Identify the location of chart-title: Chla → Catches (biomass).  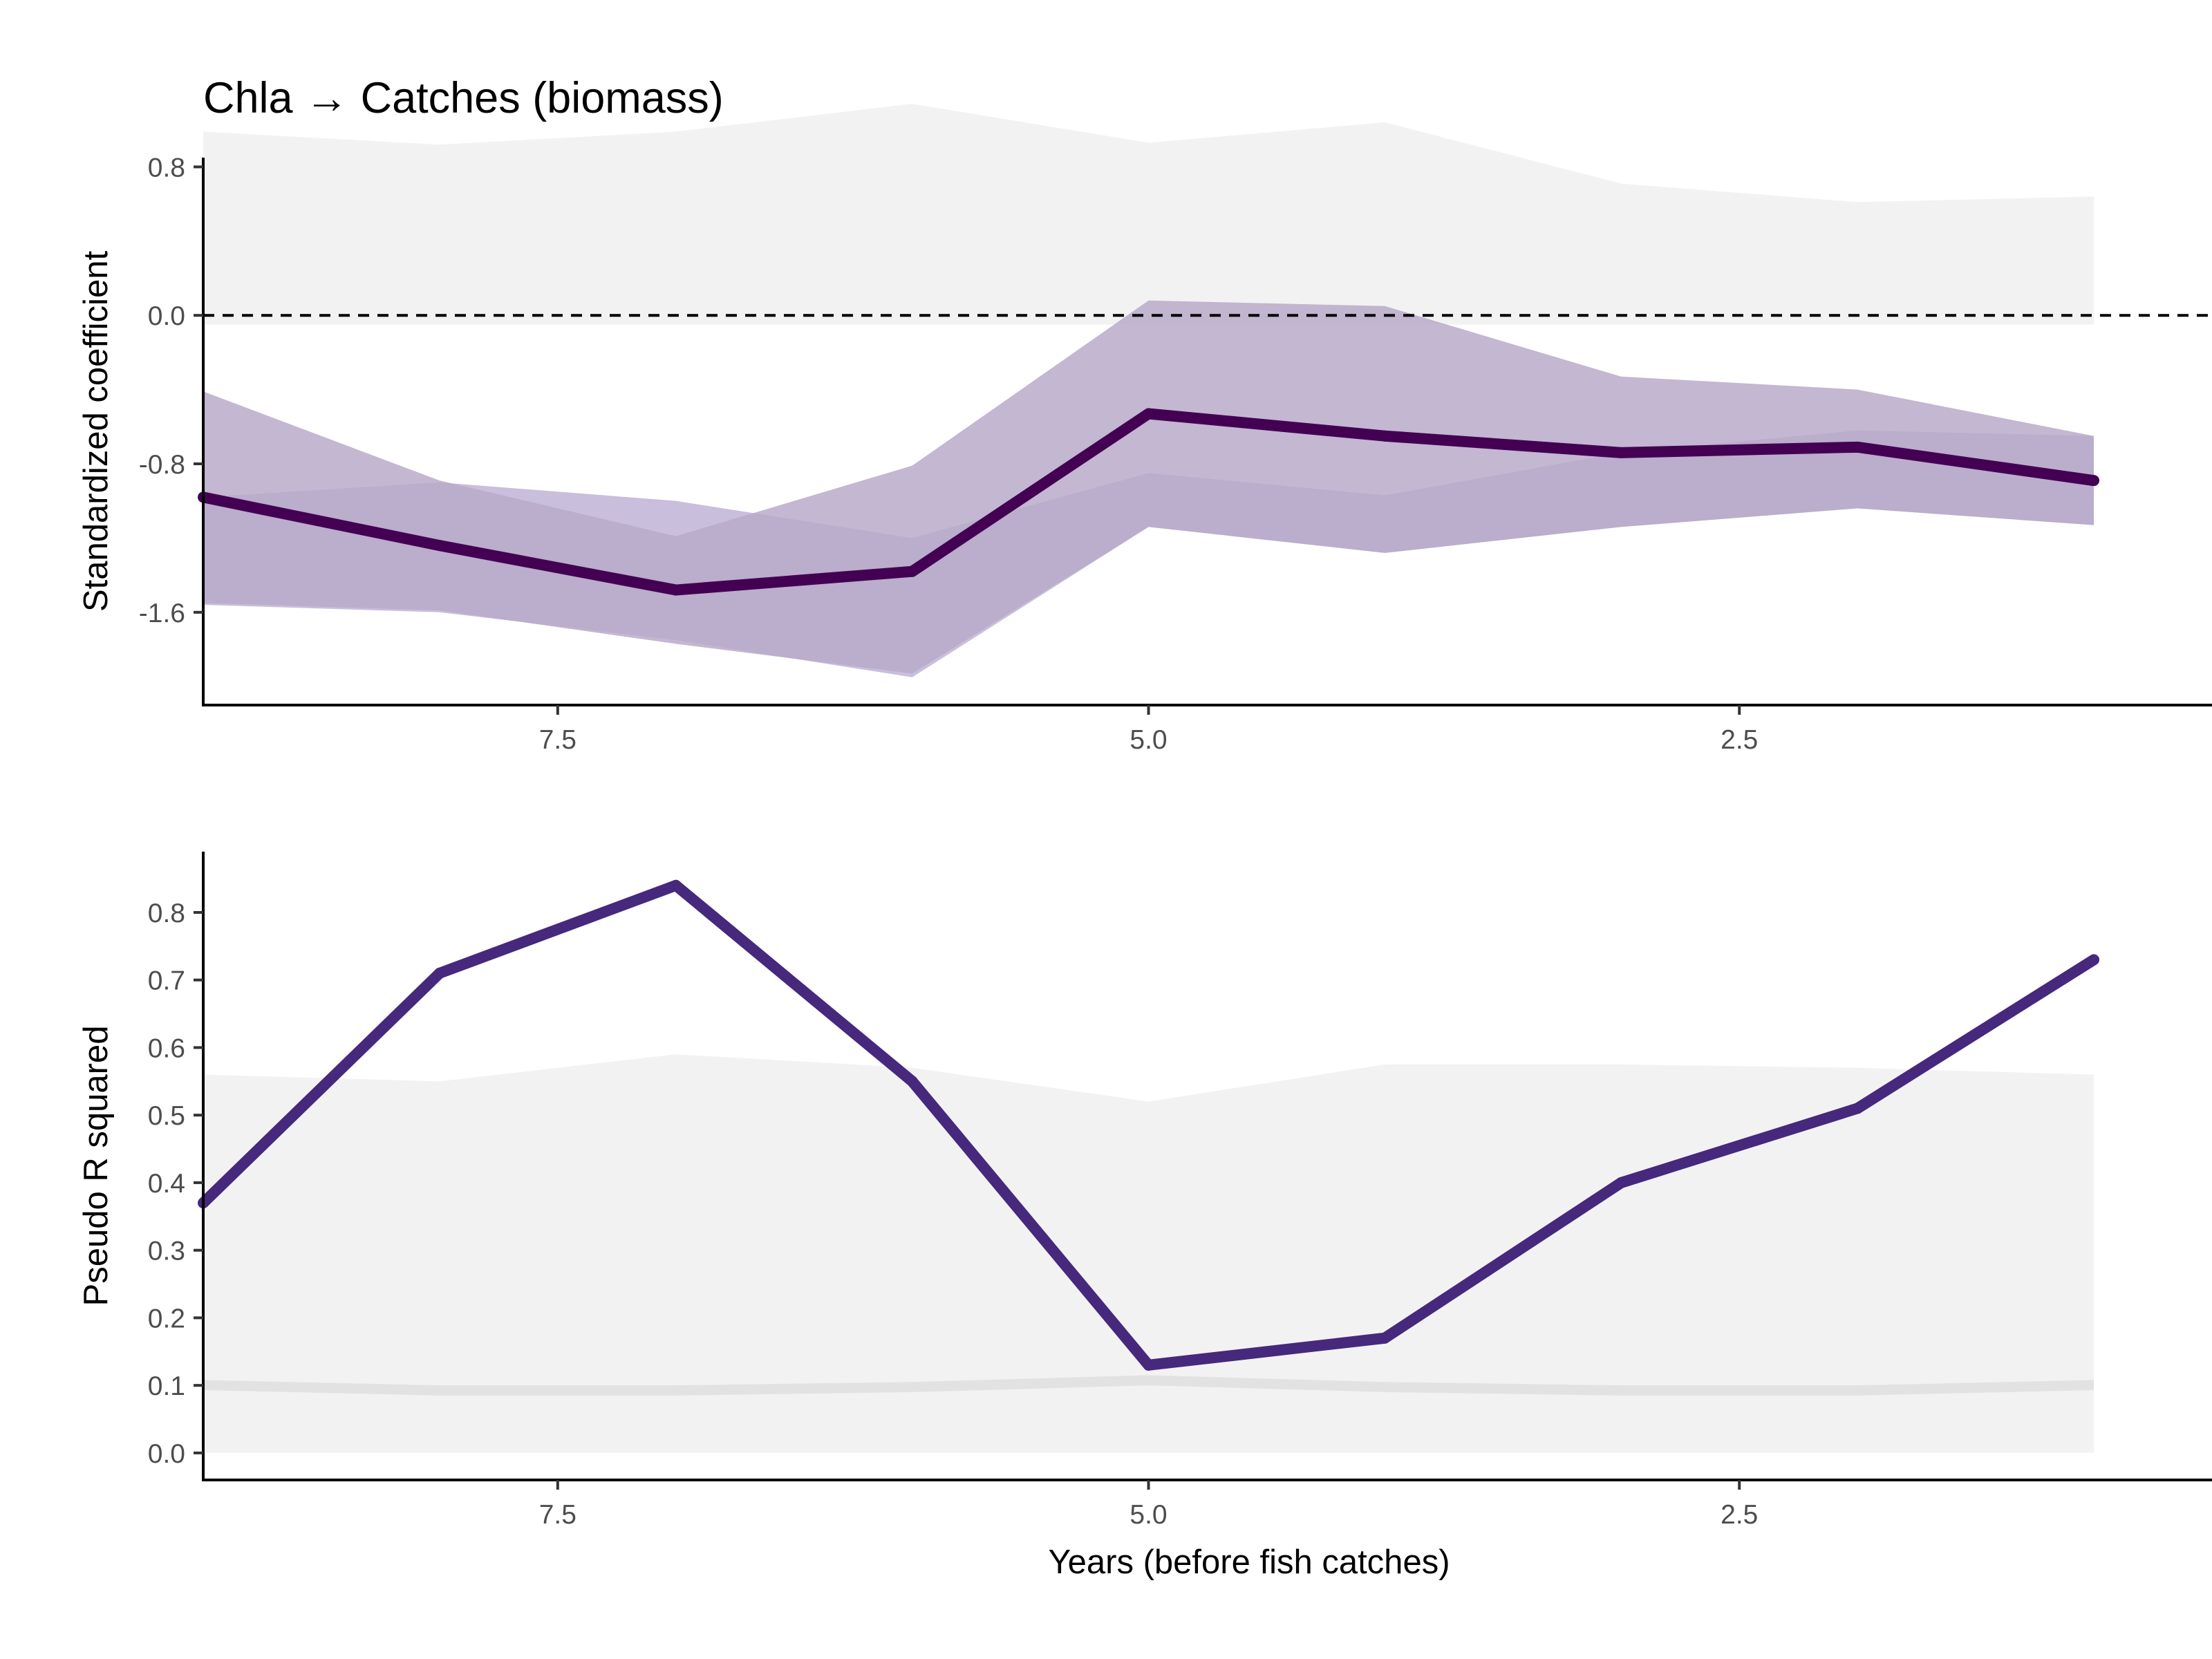
(463, 98).